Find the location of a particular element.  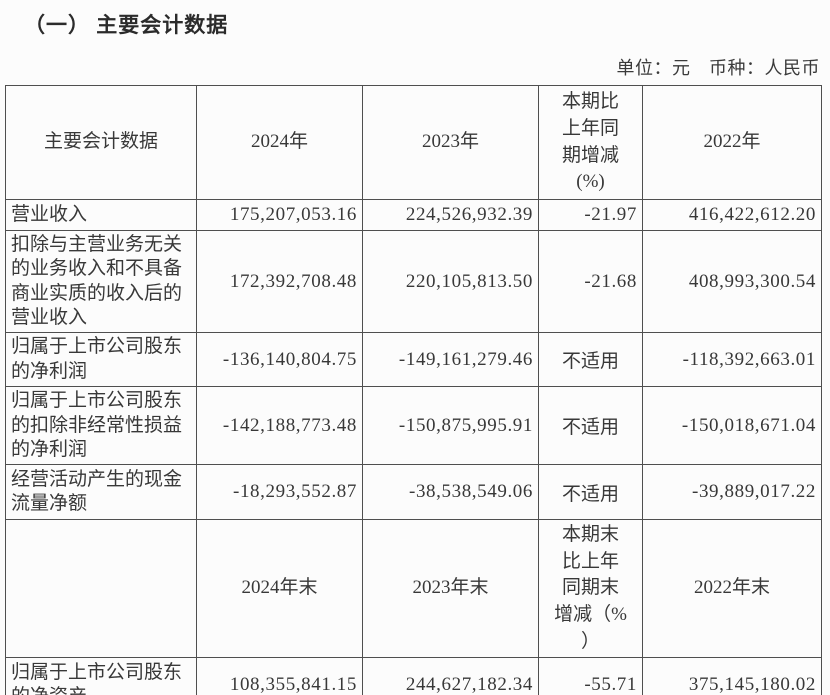

row-label: 归属于上市公司股东的净资产 is located at coordinates (101, 676).